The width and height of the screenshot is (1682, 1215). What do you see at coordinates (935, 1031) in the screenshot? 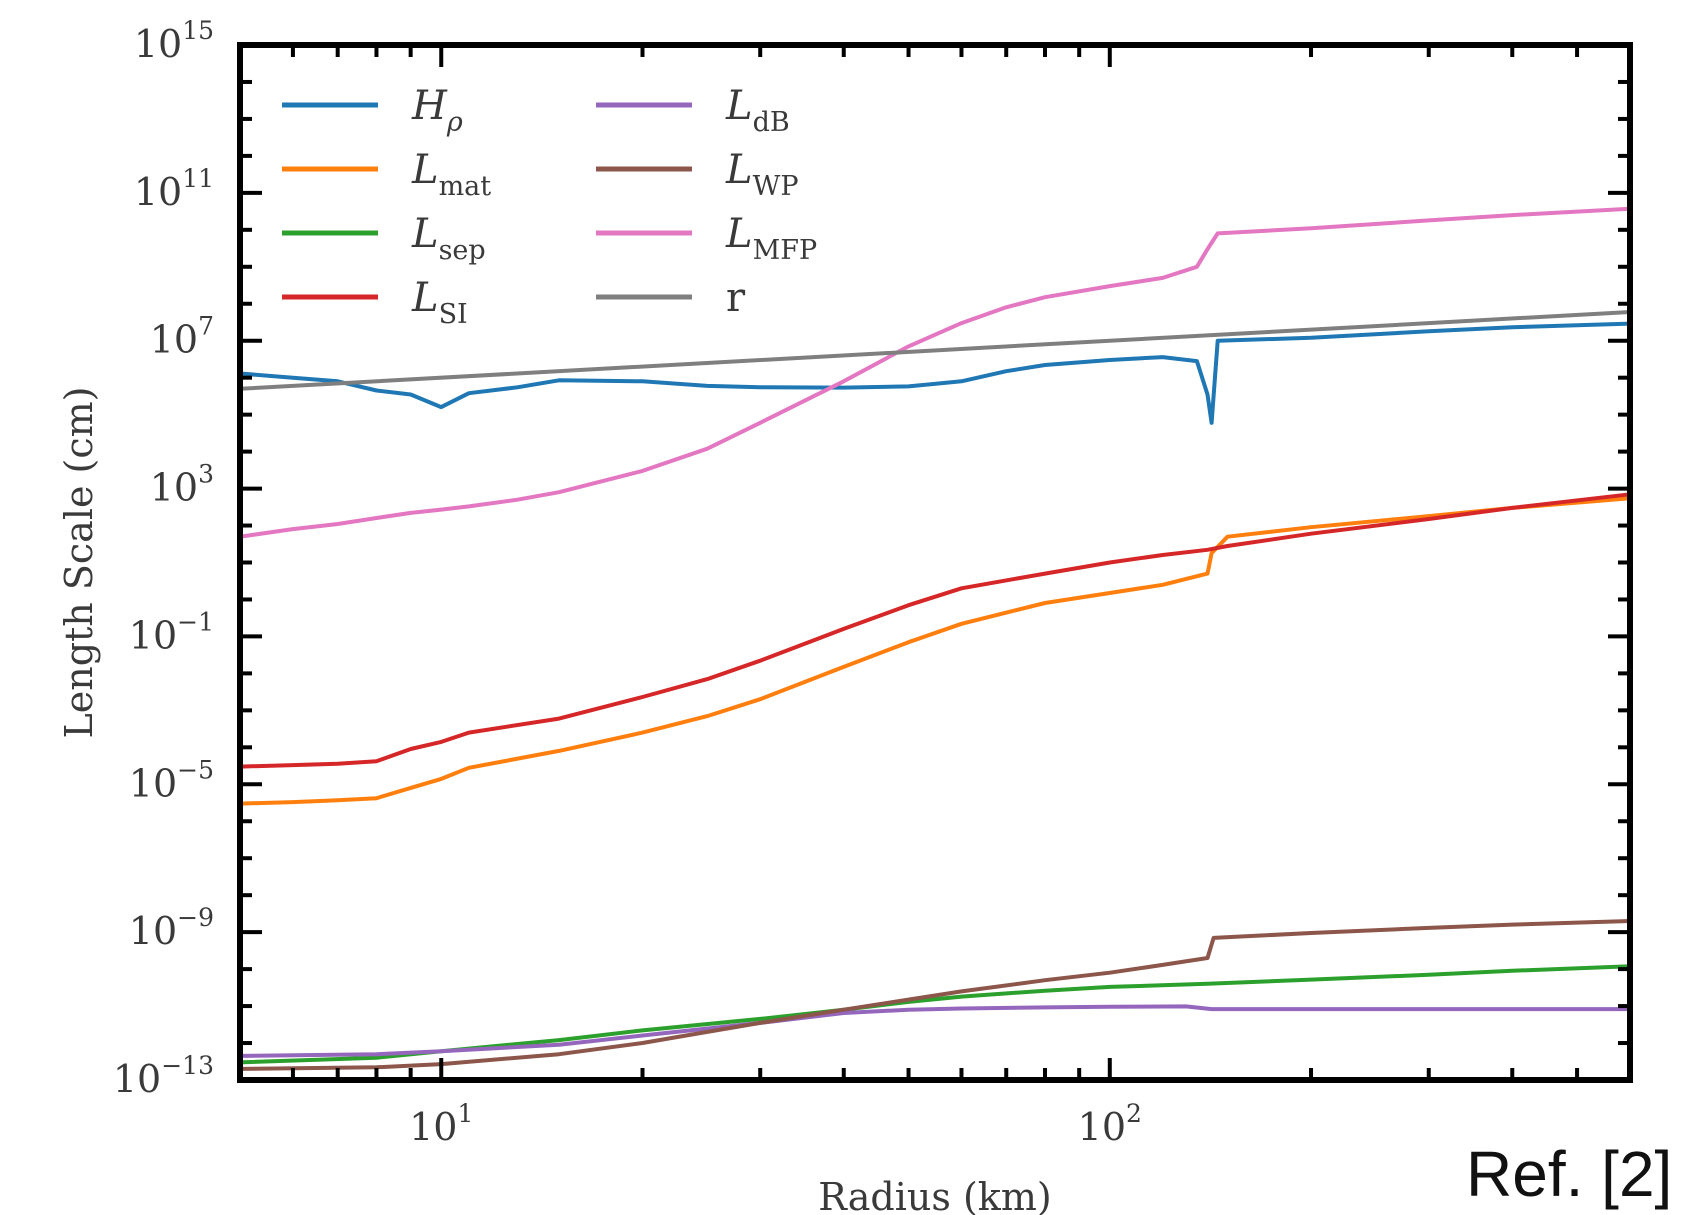
I see `series-line-db` at bounding box center [935, 1031].